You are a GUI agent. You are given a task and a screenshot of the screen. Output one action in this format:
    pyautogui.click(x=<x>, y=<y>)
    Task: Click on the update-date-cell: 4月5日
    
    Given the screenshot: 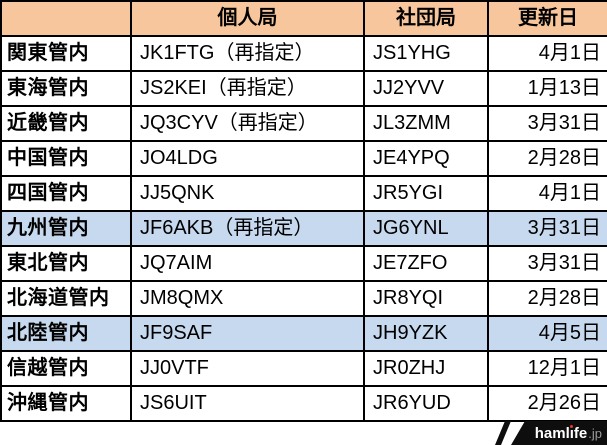 What is the action you would take?
    pyautogui.click(x=547, y=333)
    